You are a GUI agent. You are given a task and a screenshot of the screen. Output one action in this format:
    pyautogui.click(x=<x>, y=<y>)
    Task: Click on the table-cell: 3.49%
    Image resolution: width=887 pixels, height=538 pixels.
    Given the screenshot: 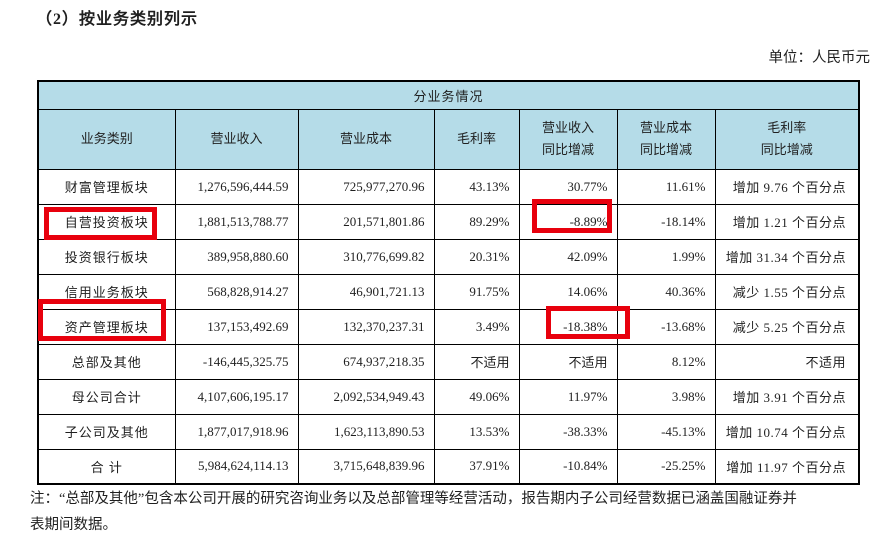 What is the action you would take?
    pyautogui.click(x=476, y=326)
    